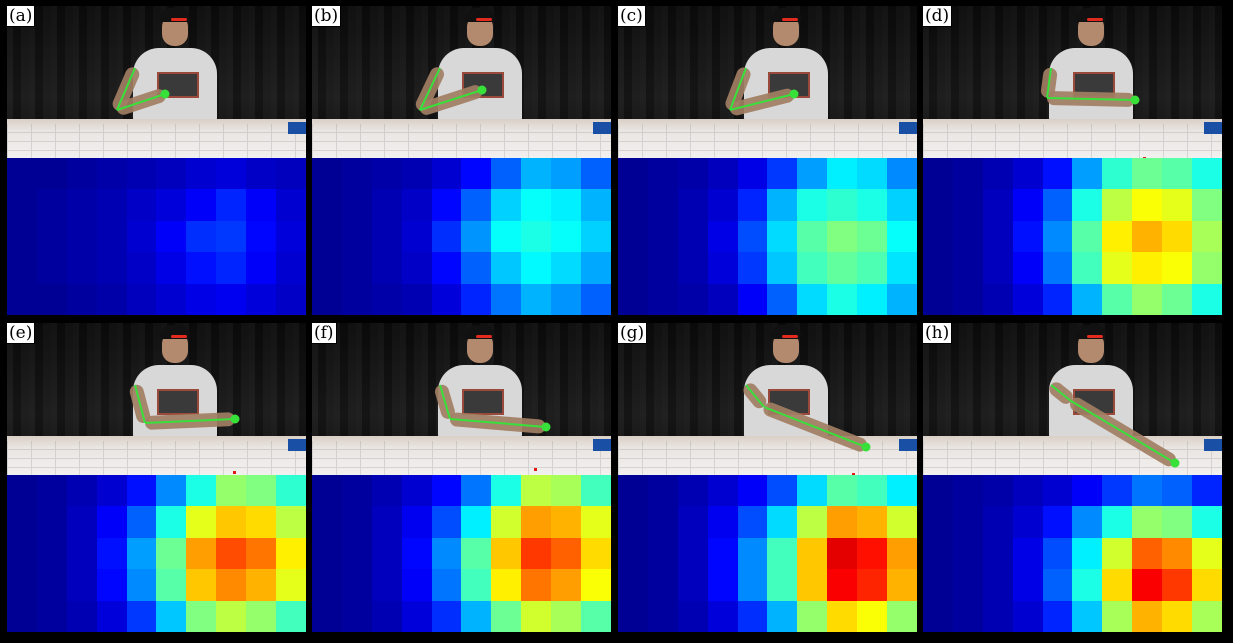  What do you see at coordinates (938, 16) in the screenshot?
I see `panel-label: (d)` at bounding box center [938, 16].